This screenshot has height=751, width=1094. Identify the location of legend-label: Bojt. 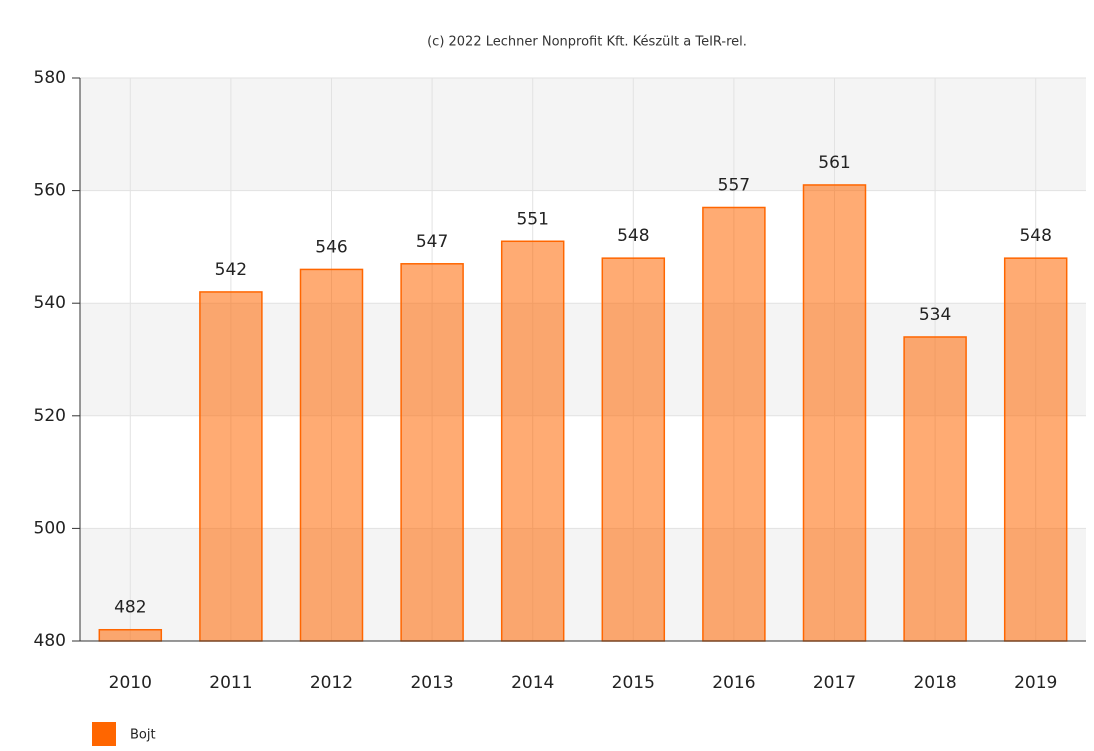
(143, 735).